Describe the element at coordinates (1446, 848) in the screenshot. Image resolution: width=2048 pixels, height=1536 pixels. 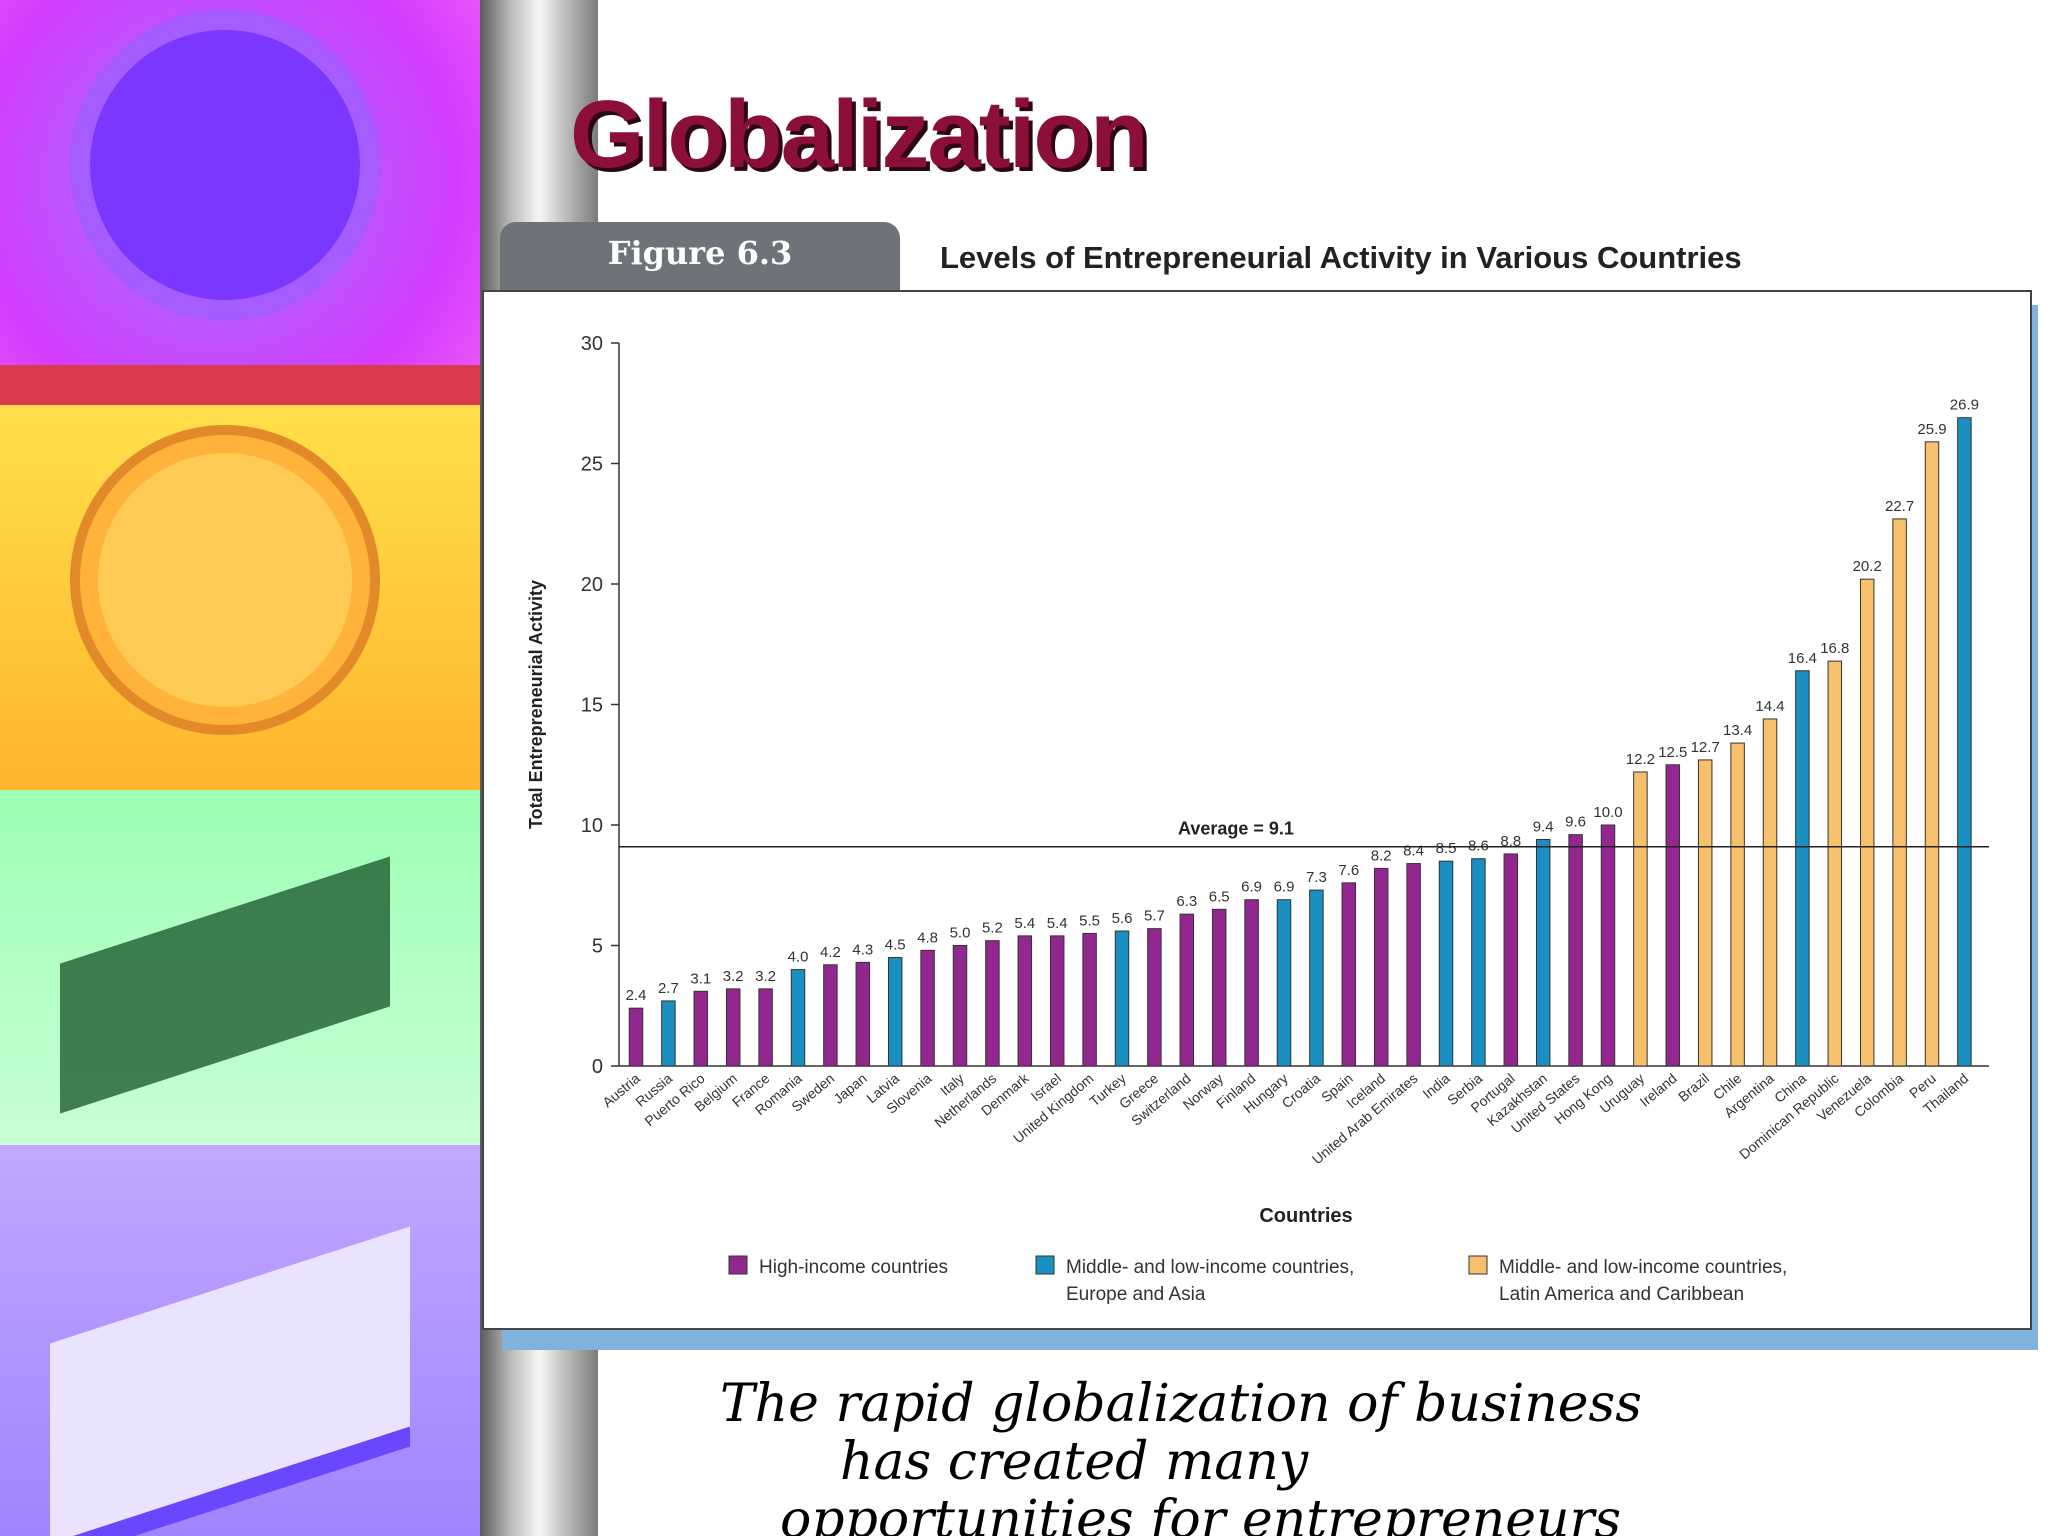
I see `bar-value-label: 8.5` at that location.